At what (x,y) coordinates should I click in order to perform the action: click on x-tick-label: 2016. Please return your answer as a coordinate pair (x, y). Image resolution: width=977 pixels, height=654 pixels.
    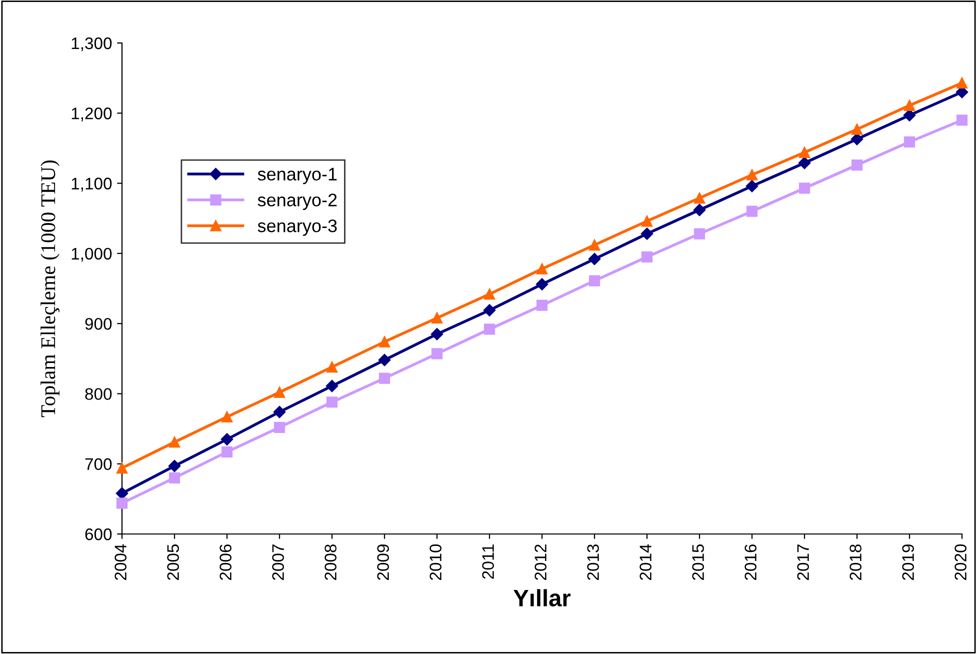
    Looking at the image, I should click on (750, 562).